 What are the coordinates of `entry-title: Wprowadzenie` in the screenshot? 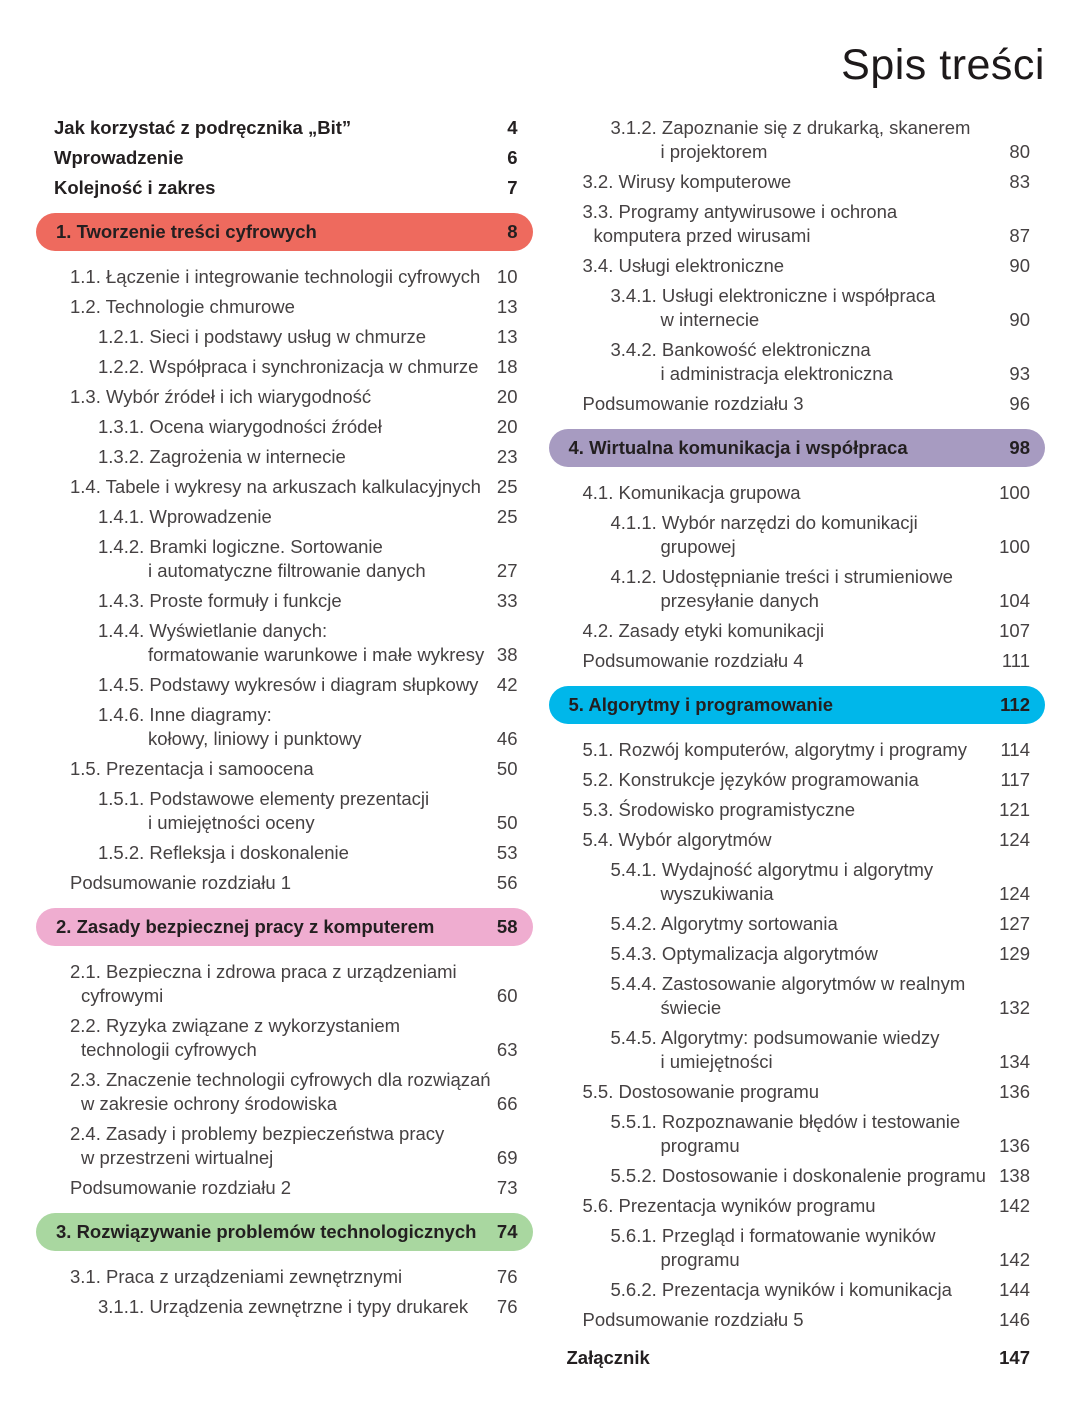 It's located at (268, 158).